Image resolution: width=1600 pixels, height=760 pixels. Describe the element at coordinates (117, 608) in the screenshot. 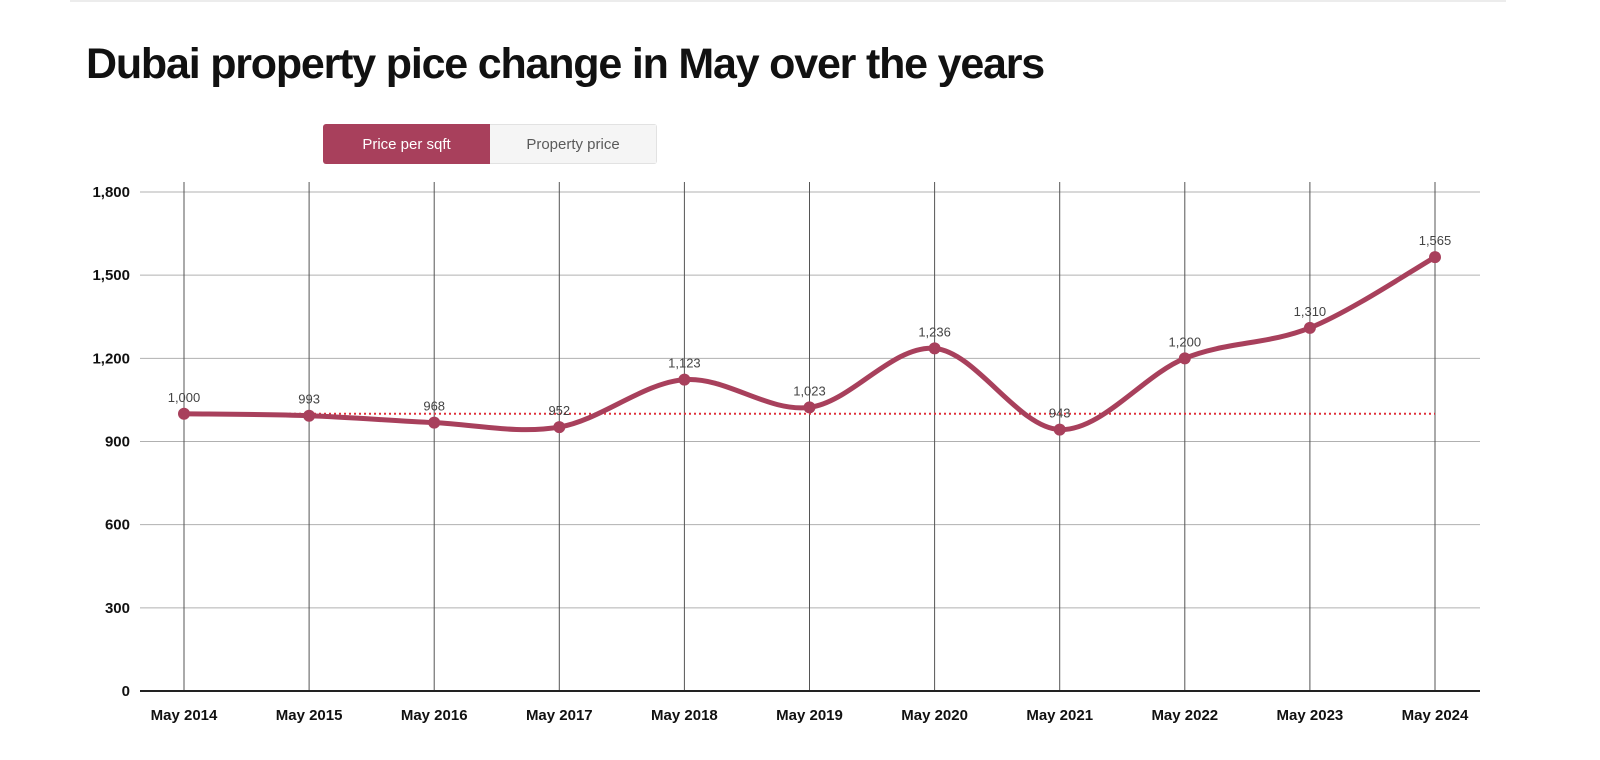

I see `y-tick-label: 300` at that location.